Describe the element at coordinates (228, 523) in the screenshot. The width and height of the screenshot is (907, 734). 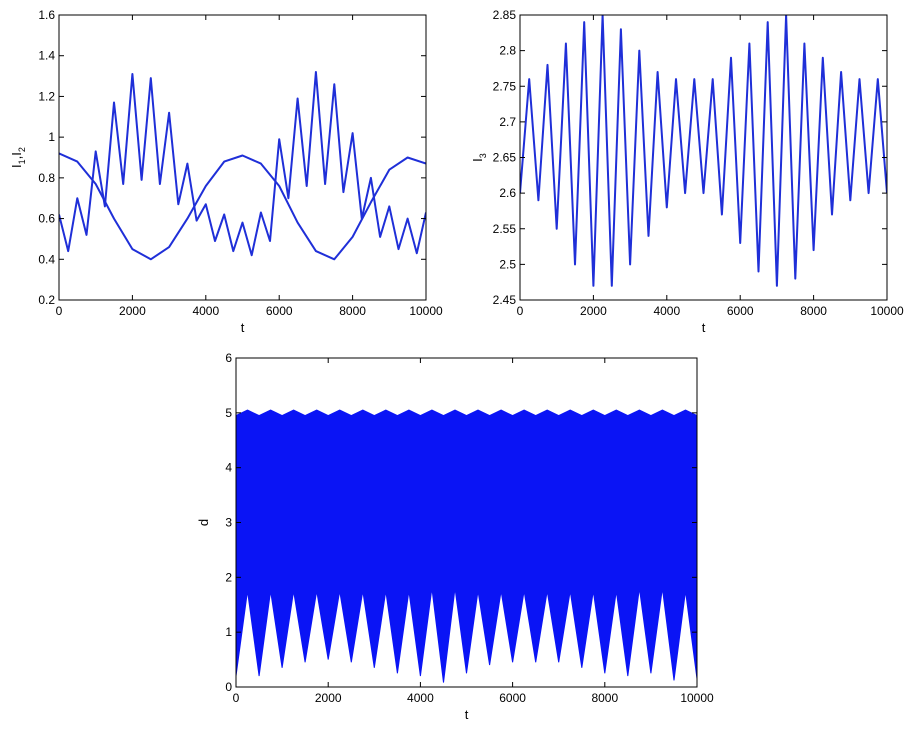
I see `y-tick-label: 3` at that location.